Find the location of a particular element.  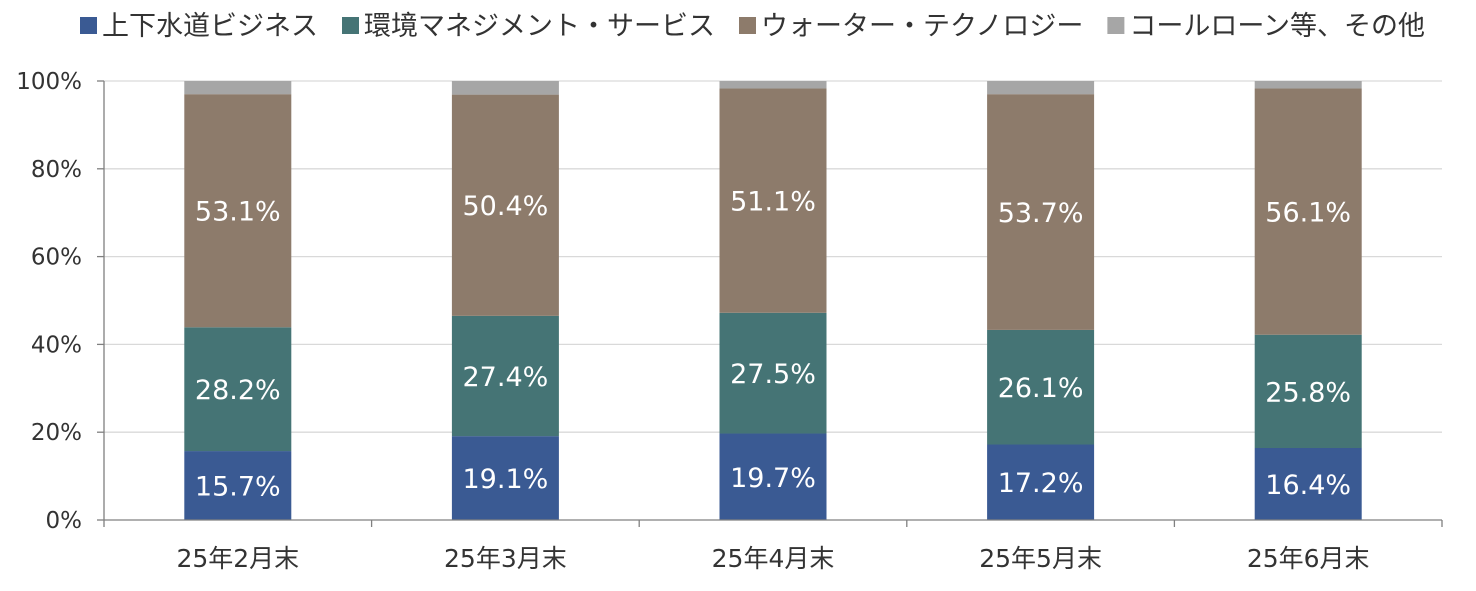

legend-label-0: 上下水道ビジネス is located at coordinates (210, 26).